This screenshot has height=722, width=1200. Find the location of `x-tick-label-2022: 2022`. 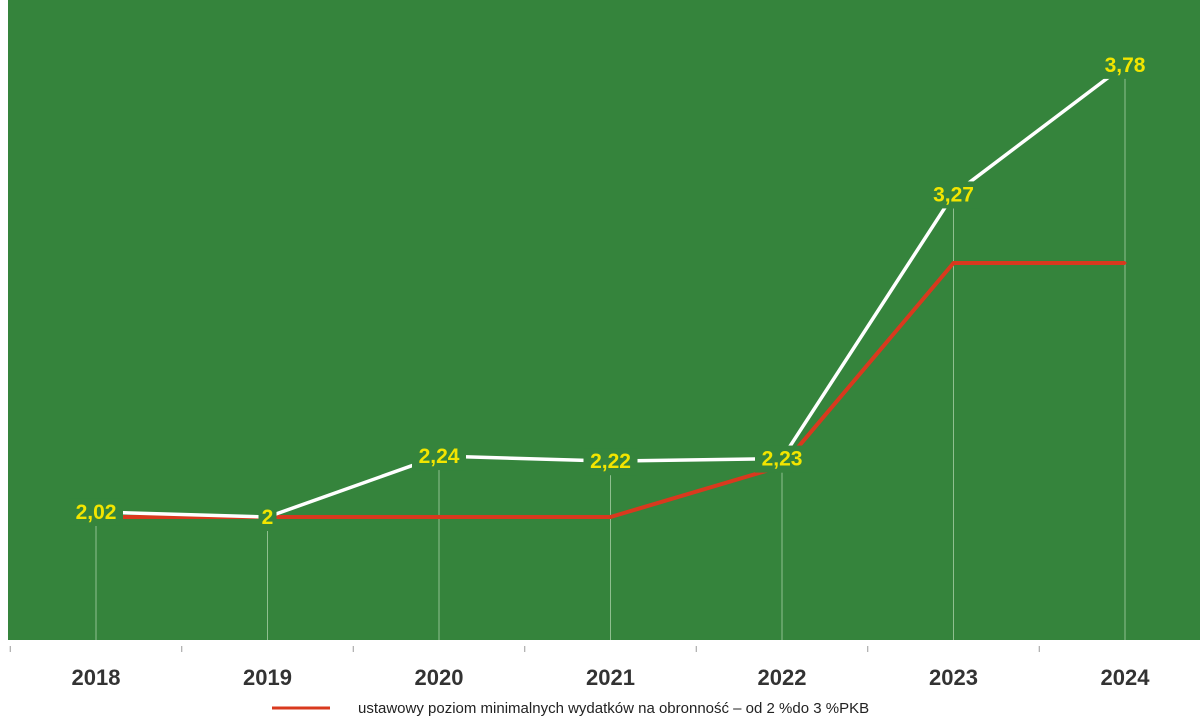

x-tick-label-2022: 2022 is located at coordinates (782, 677).